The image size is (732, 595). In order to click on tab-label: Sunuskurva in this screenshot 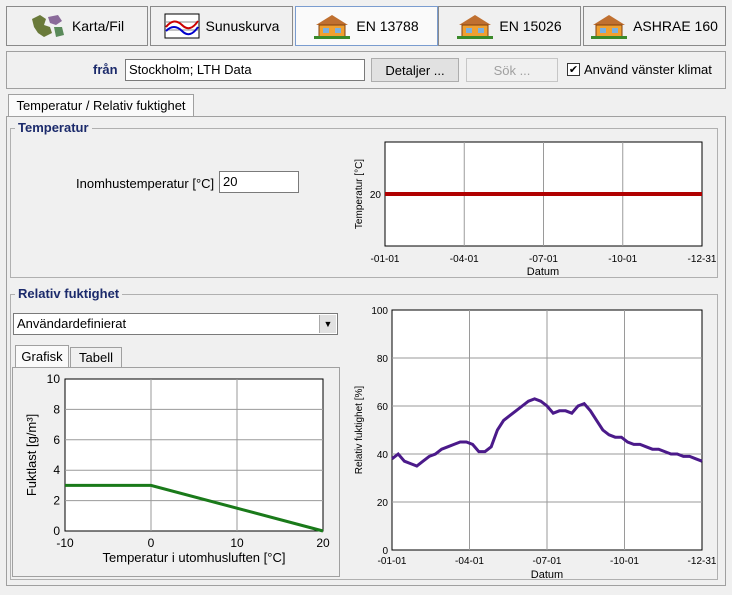, I will do `click(242, 26)`.